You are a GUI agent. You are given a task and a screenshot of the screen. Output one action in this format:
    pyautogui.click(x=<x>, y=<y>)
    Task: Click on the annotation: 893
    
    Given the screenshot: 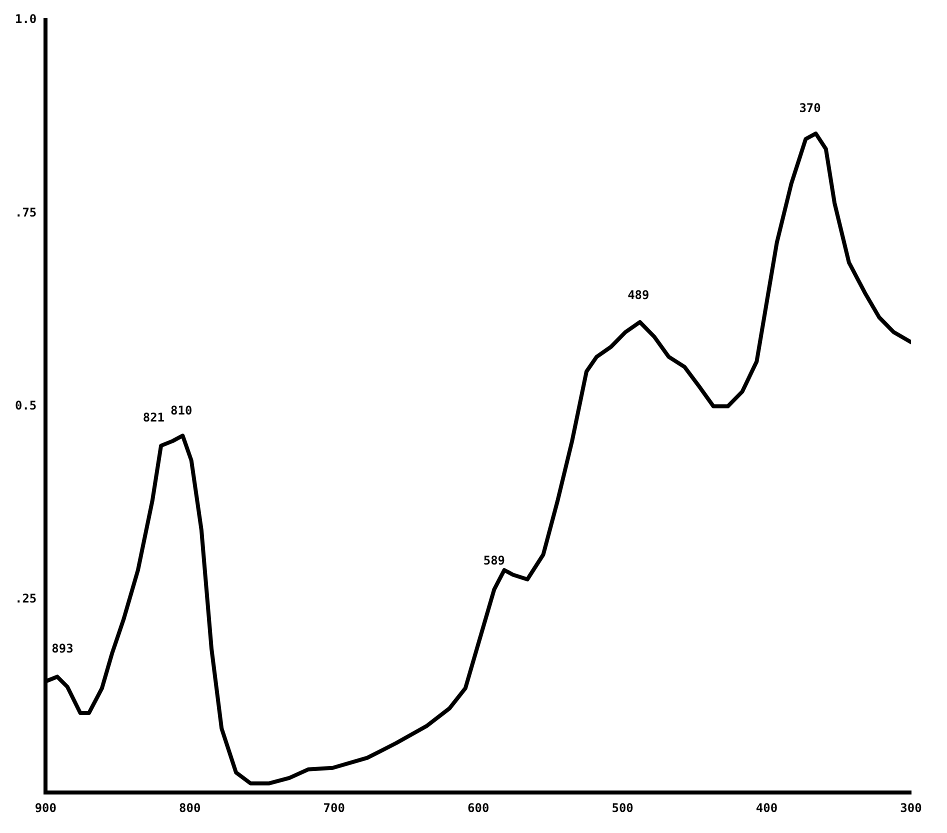 What is the action you would take?
    pyautogui.click(x=63, y=649)
    